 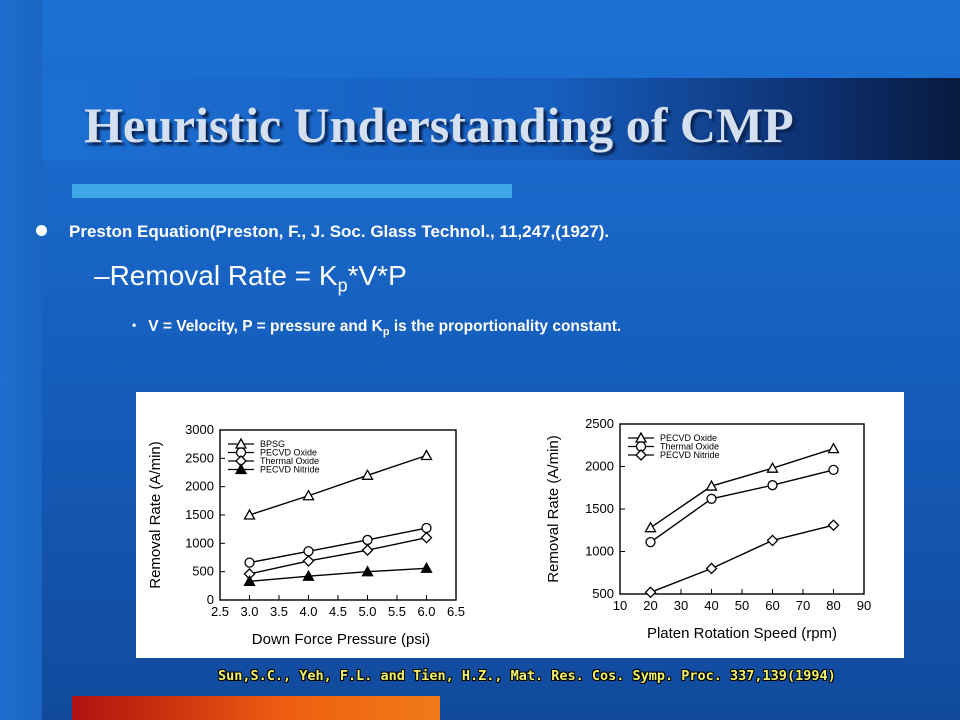 What do you see at coordinates (308, 611) in the screenshot?
I see `x-tick-label: 4.0` at bounding box center [308, 611].